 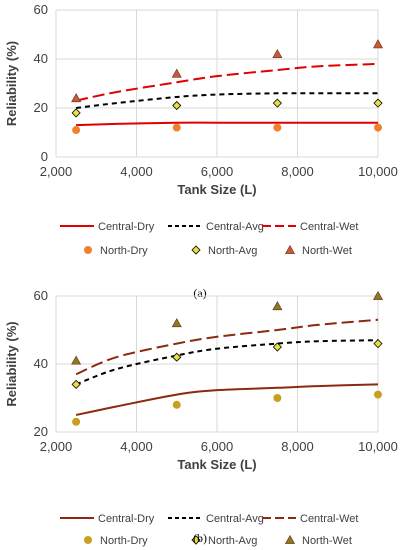 I want to click on y-tick-label: 0, so click(x=44, y=156).